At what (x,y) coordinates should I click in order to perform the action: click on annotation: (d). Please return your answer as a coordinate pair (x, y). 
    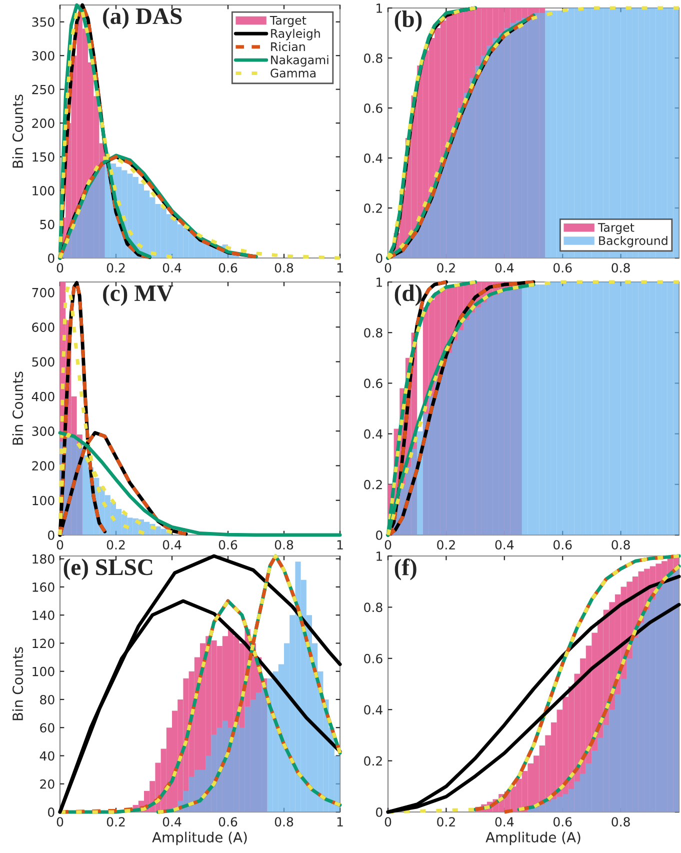
    Looking at the image, I should click on (408, 295).